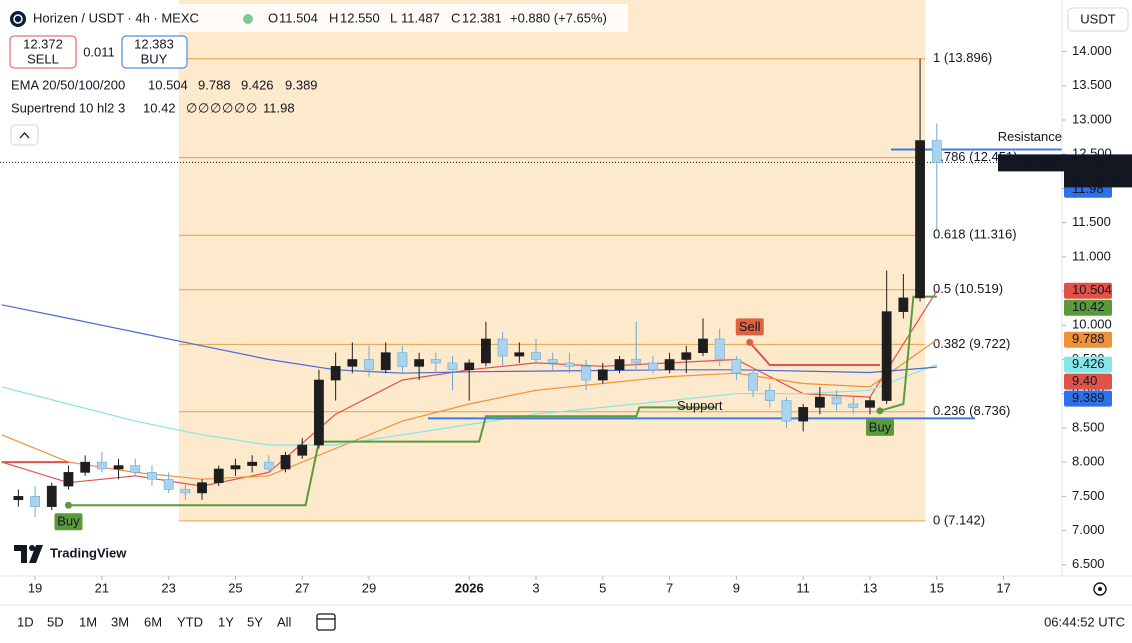  Describe the element at coordinates (257, 84) in the screenshot. I see `ema-value: 9.426` at that location.